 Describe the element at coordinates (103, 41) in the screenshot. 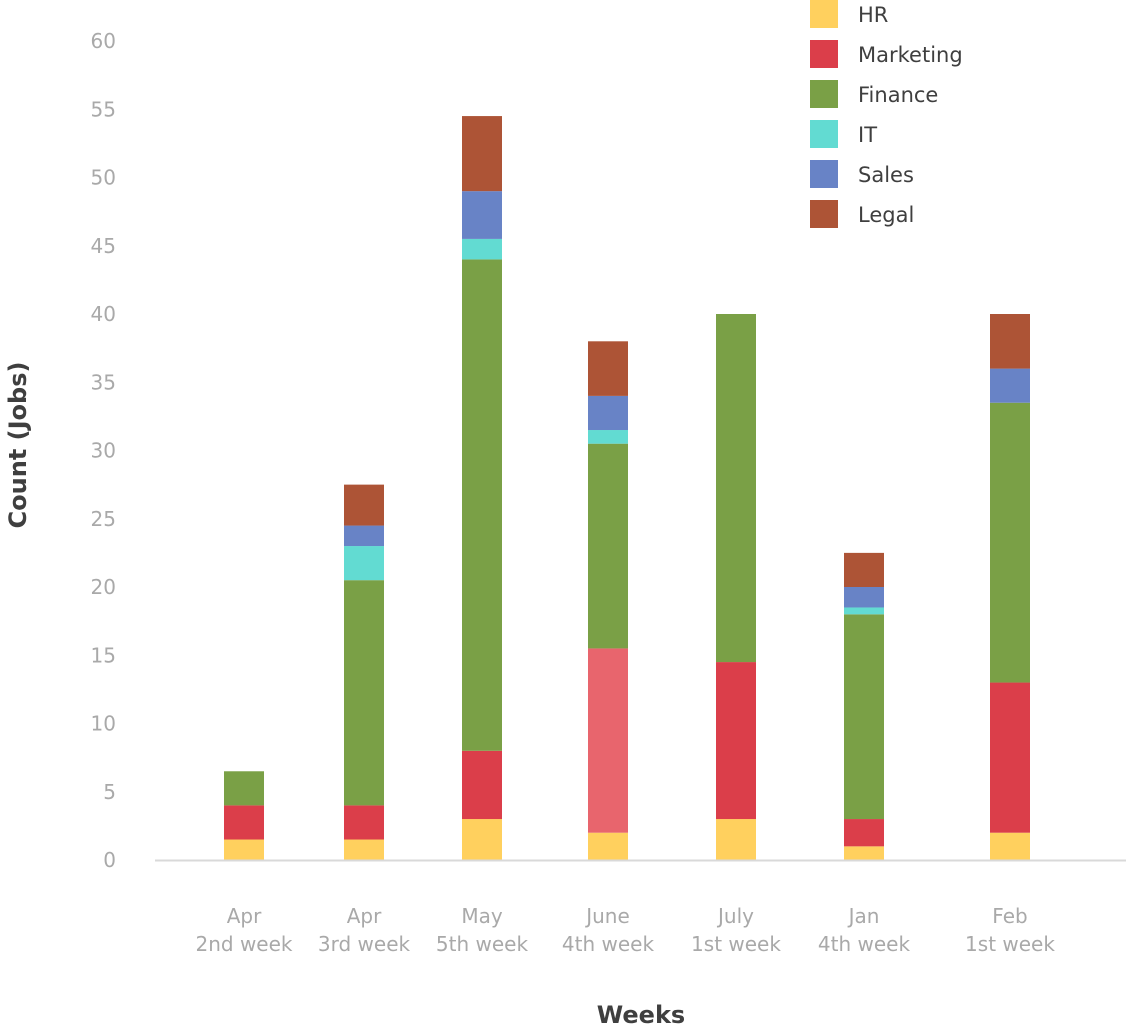

I see `y-tick-label: 60` at that location.